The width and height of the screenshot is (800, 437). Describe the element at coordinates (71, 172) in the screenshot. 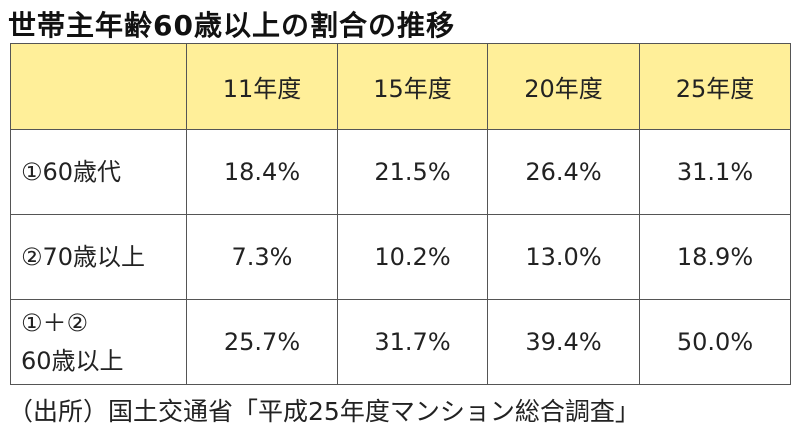

I see `row-label-line: ①60歳代` at that location.